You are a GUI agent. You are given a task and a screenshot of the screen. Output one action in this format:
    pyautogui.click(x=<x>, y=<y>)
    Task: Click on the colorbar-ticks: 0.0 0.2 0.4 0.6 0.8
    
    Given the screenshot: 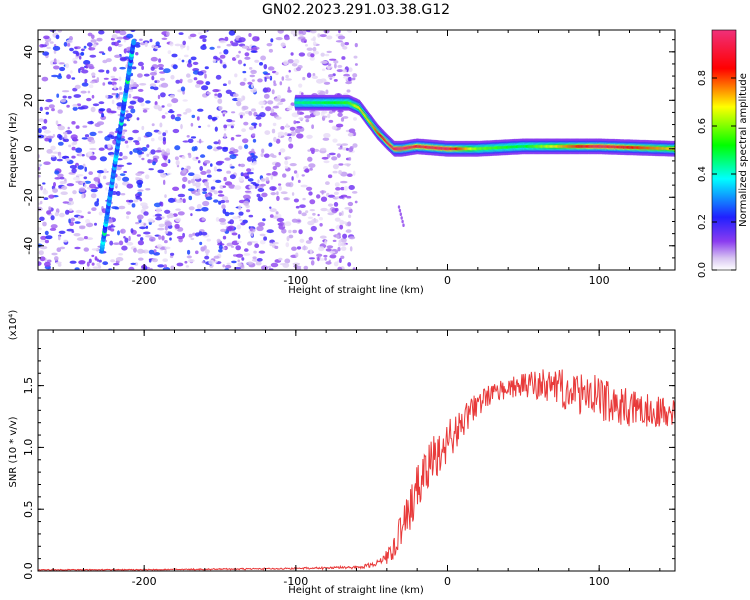 What is the action you would take?
    pyautogui.click(x=716, y=174)
    